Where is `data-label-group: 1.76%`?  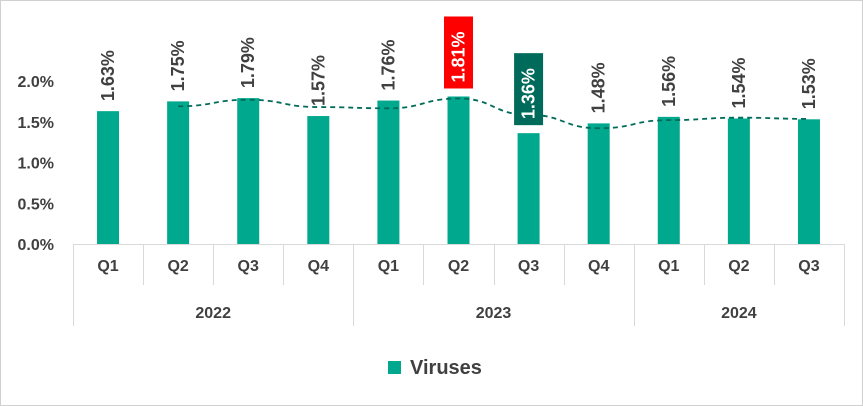
data-label-group: 1.76% is located at coordinates (388, 65).